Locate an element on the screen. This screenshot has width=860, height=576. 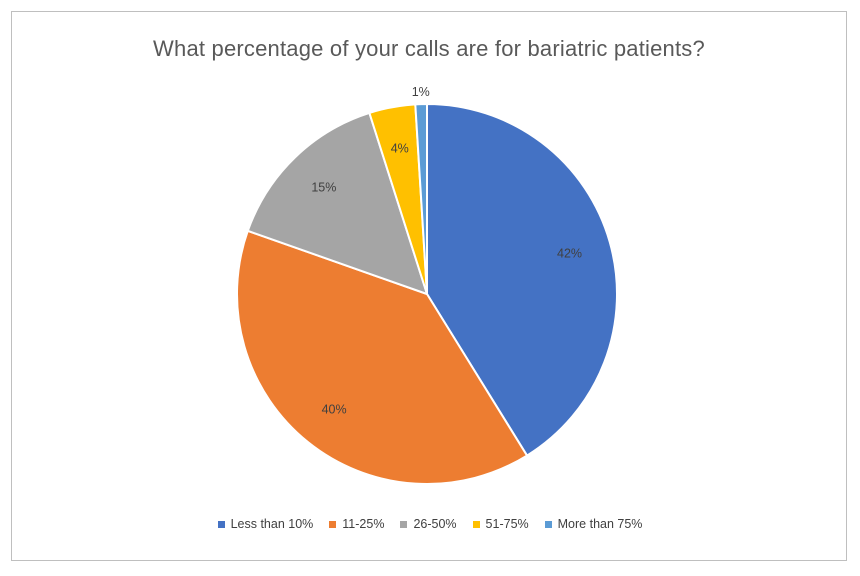
legend-item: 11-25% is located at coordinates (356, 524).